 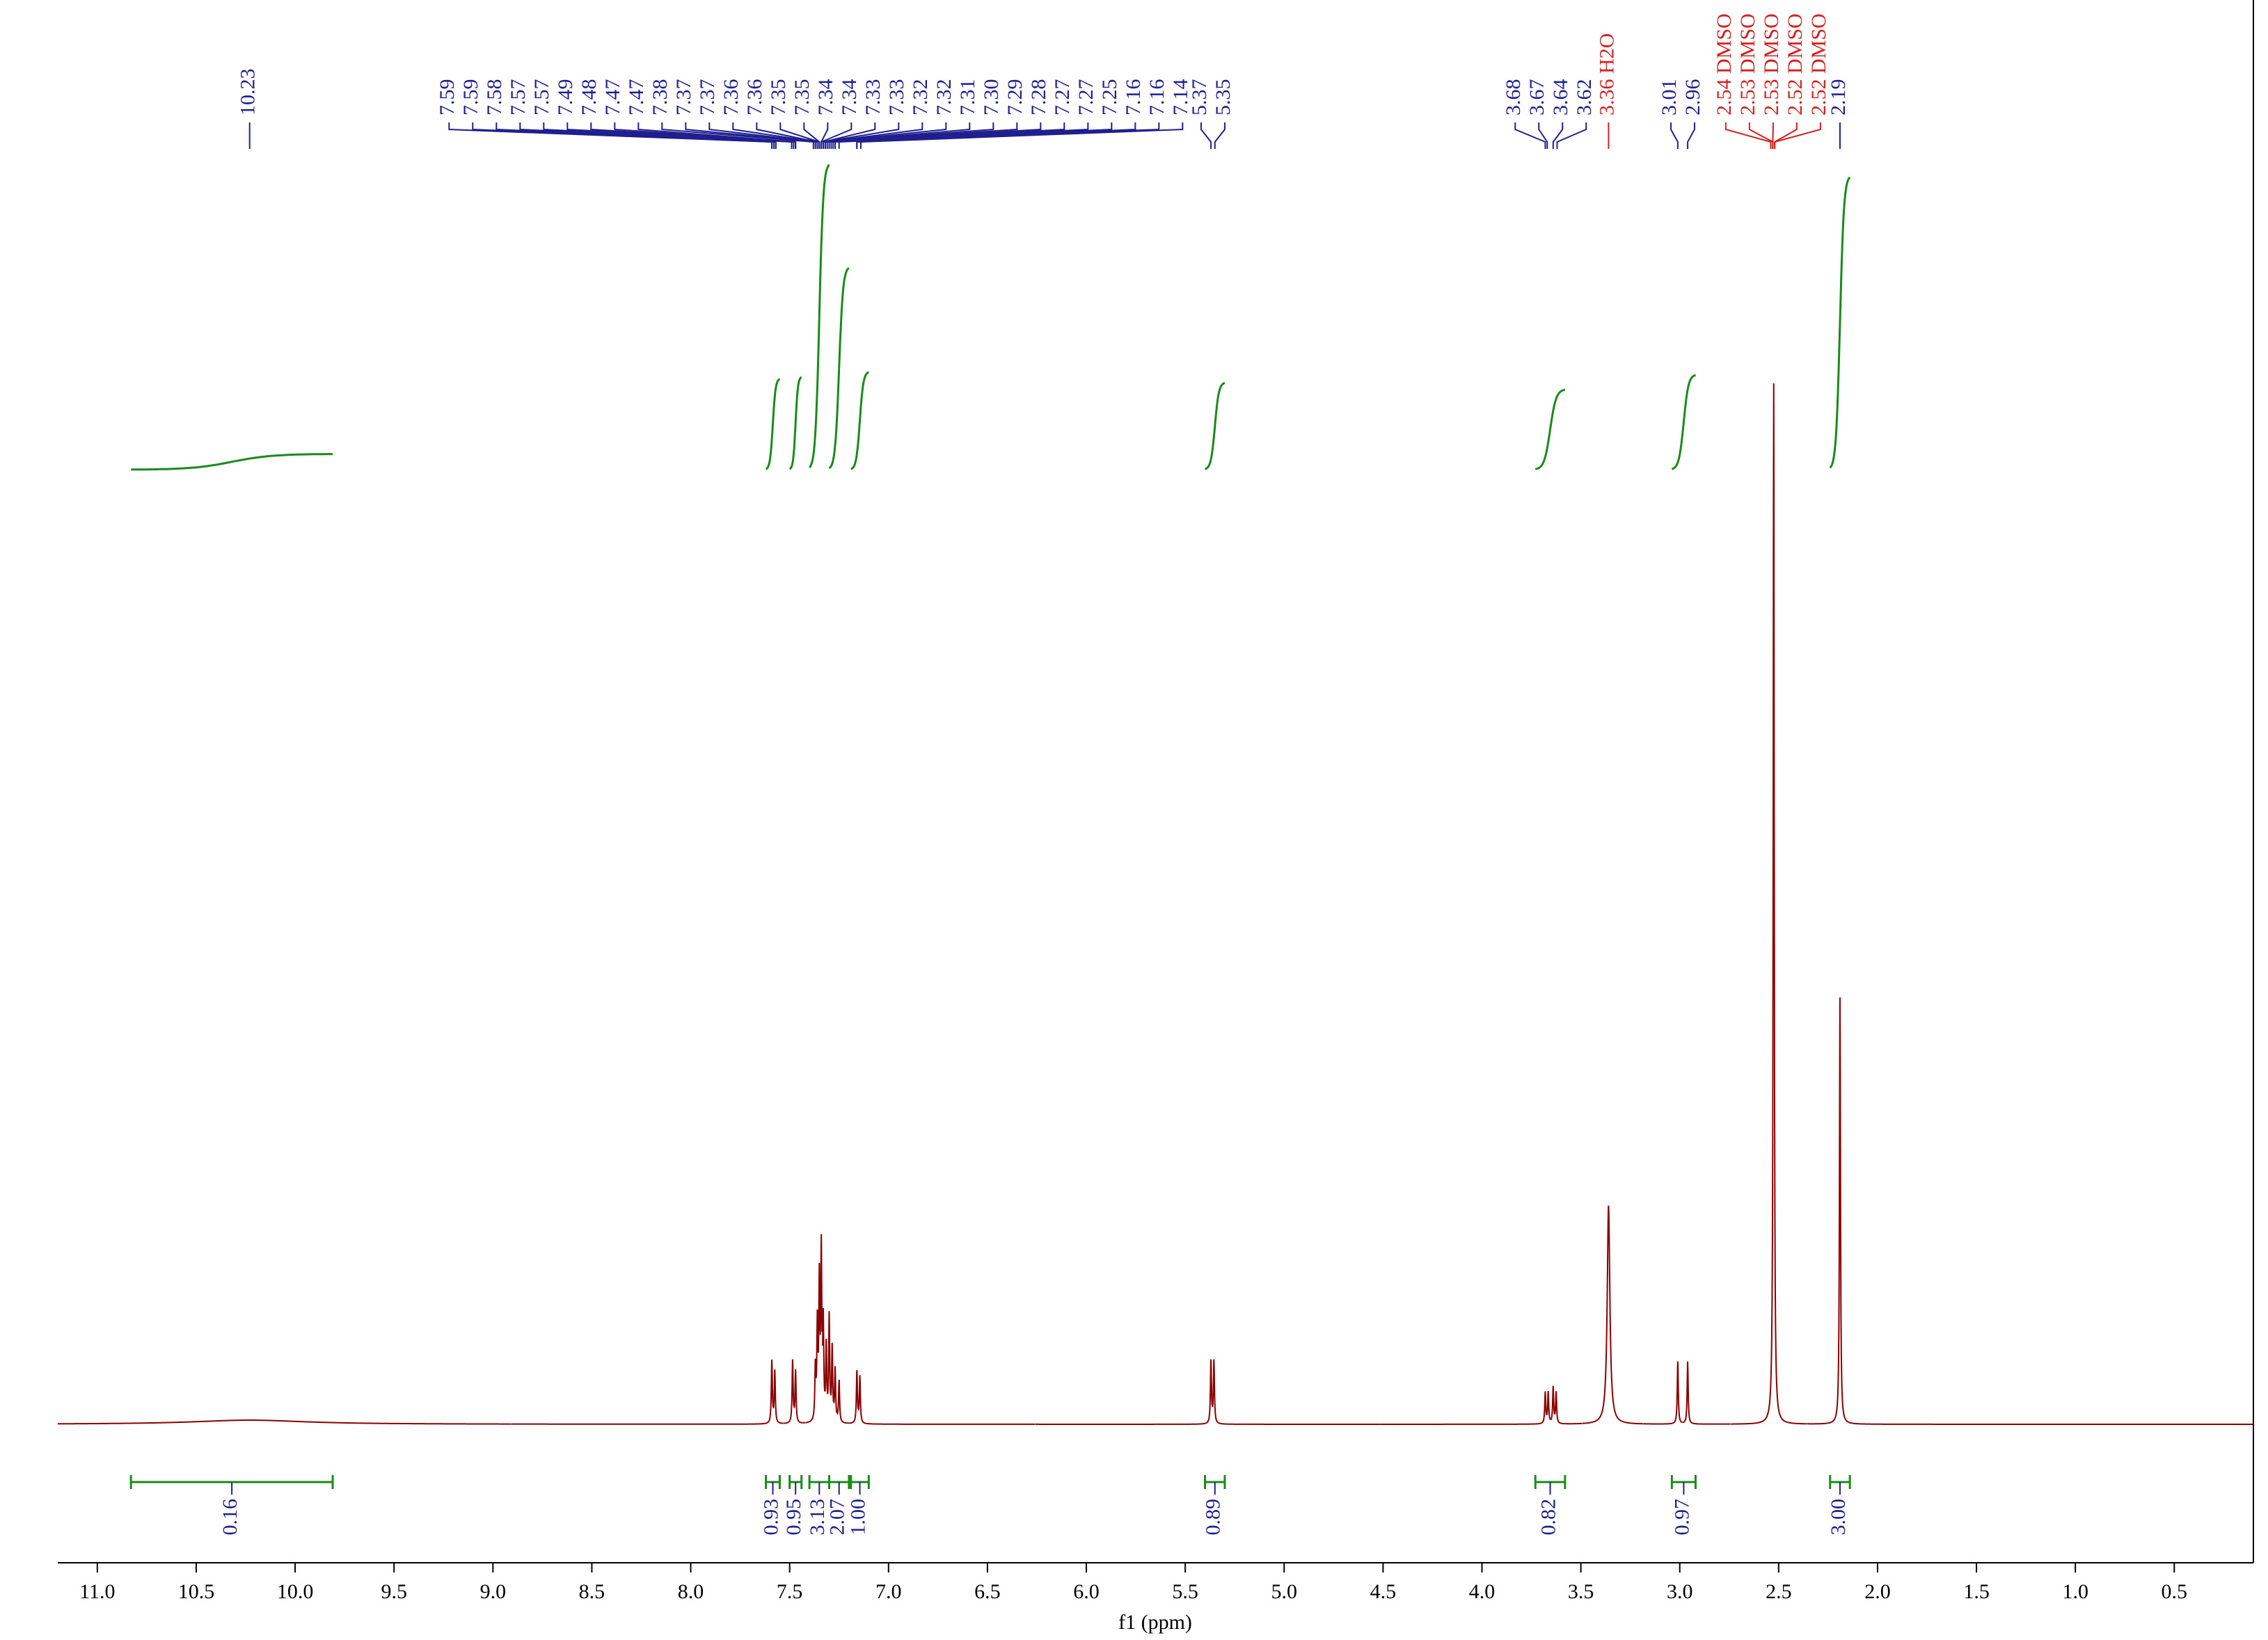 What do you see at coordinates (1838, 97) in the screenshot?
I see `peak-label: 2.19` at bounding box center [1838, 97].